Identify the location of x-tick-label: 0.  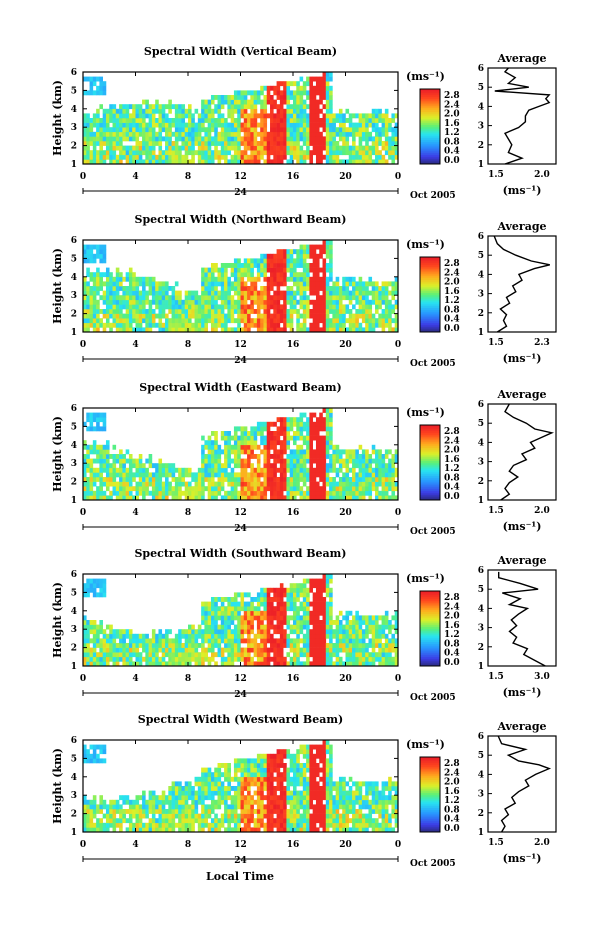
(83, 177).